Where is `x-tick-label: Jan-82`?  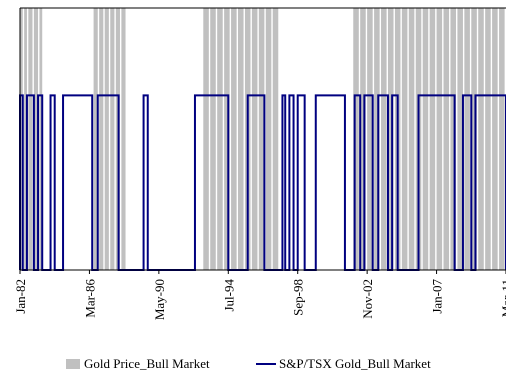 x-tick-label: Jan-82 is located at coordinates (20, 296).